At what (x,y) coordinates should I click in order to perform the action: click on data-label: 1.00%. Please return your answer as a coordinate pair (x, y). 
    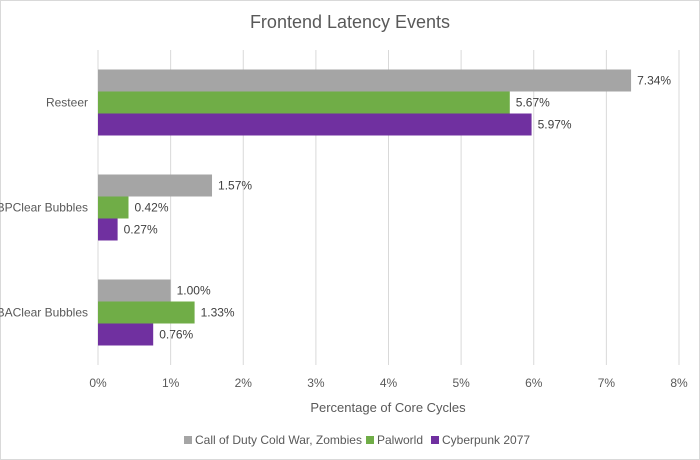
    Looking at the image, I should click on (194, 291).